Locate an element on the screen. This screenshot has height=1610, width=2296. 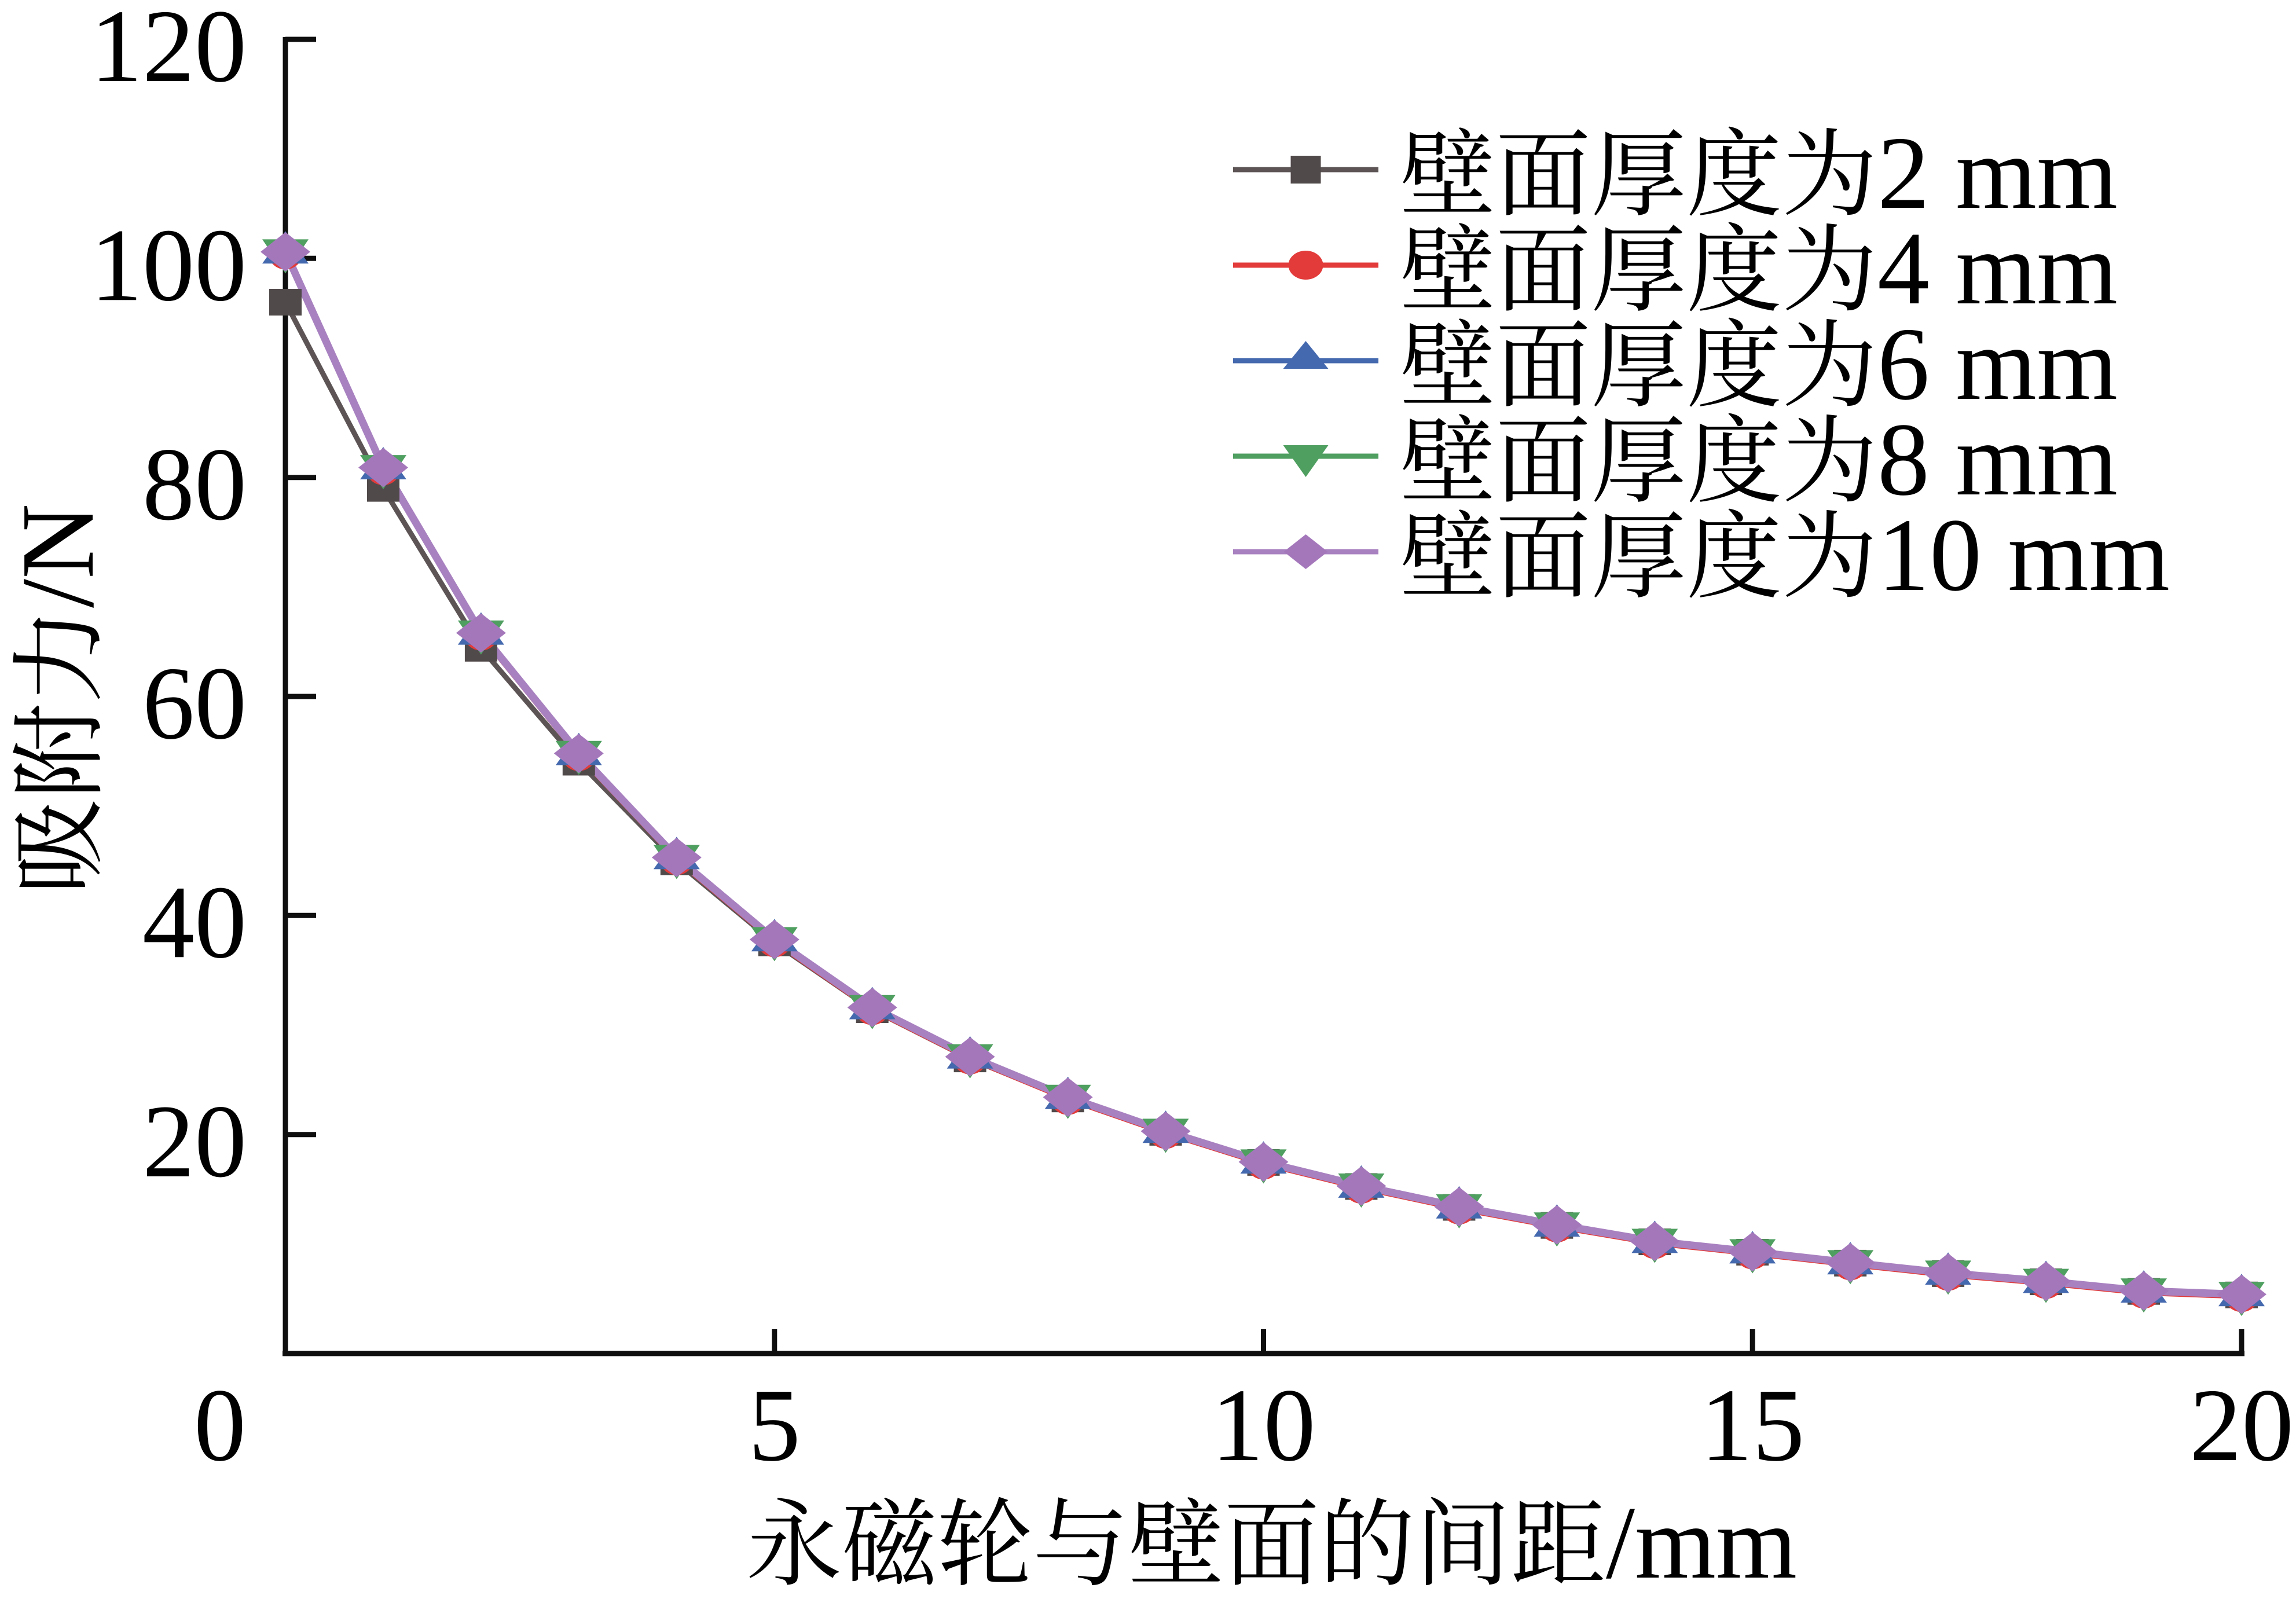
svg-text: 2 mm is located at coordinates (1997, 172).